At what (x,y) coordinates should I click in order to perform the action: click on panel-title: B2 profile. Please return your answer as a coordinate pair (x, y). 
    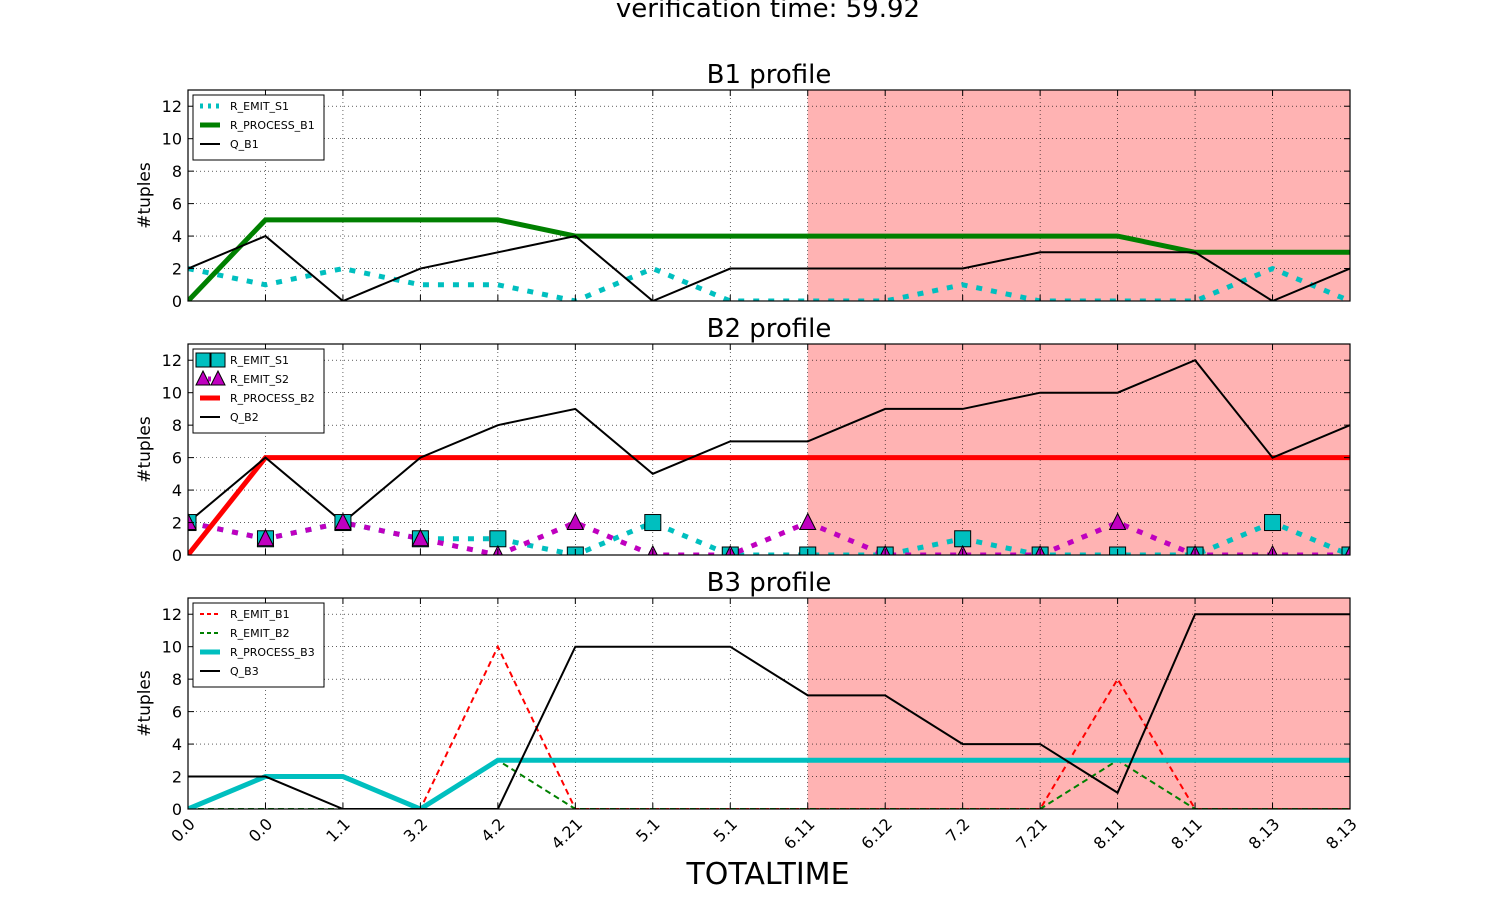
    Looking at the image, I should click on (769, 329).